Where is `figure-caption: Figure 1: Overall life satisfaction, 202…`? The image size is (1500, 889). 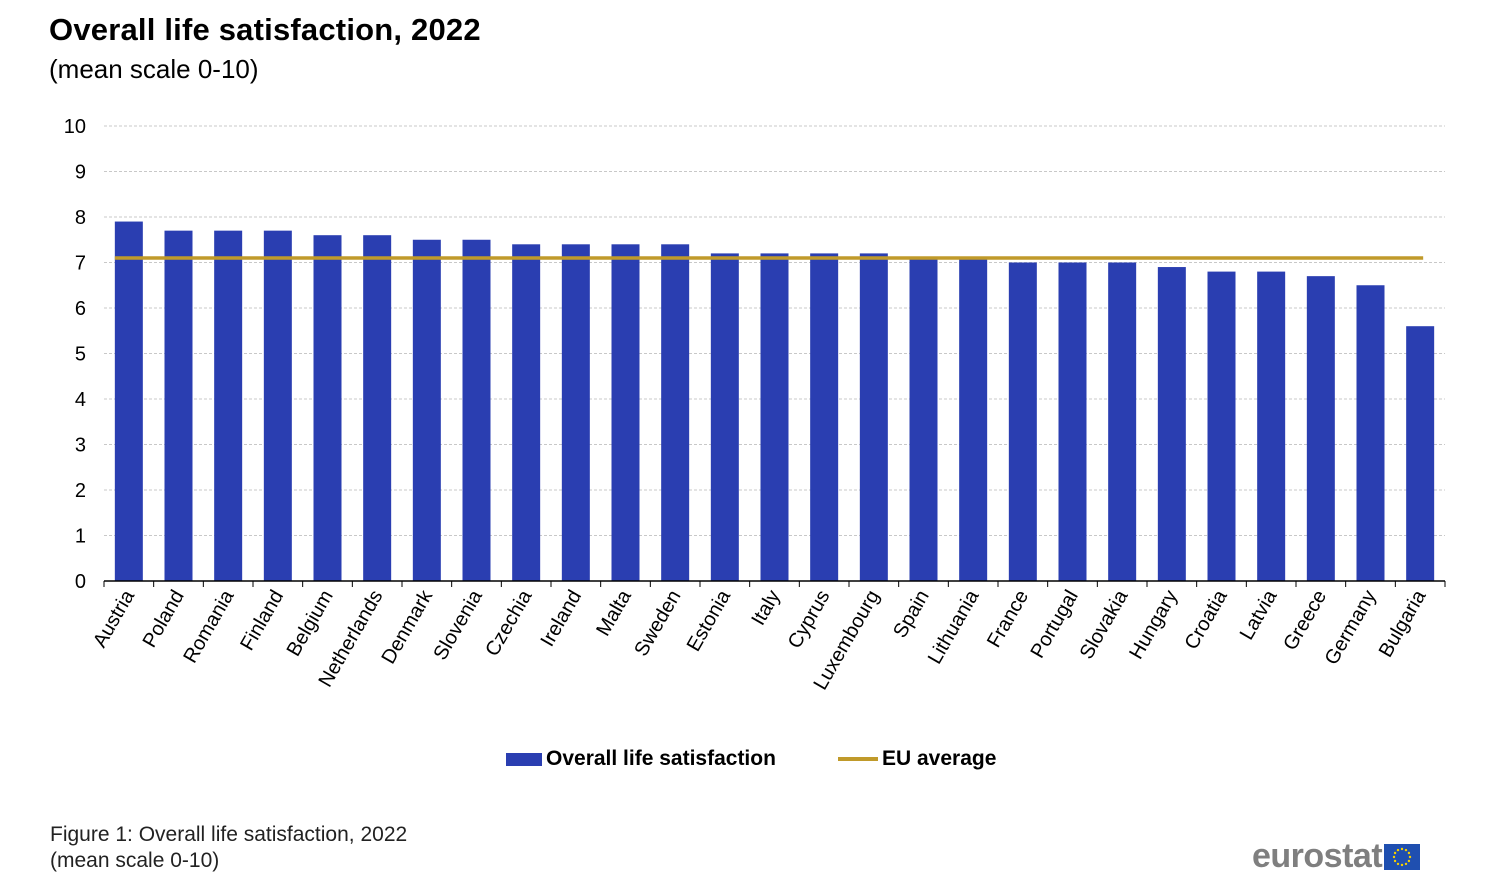 figure-caption: Figure 1: Overall life satisfaction, 202… is located at coordinates (228, 848).